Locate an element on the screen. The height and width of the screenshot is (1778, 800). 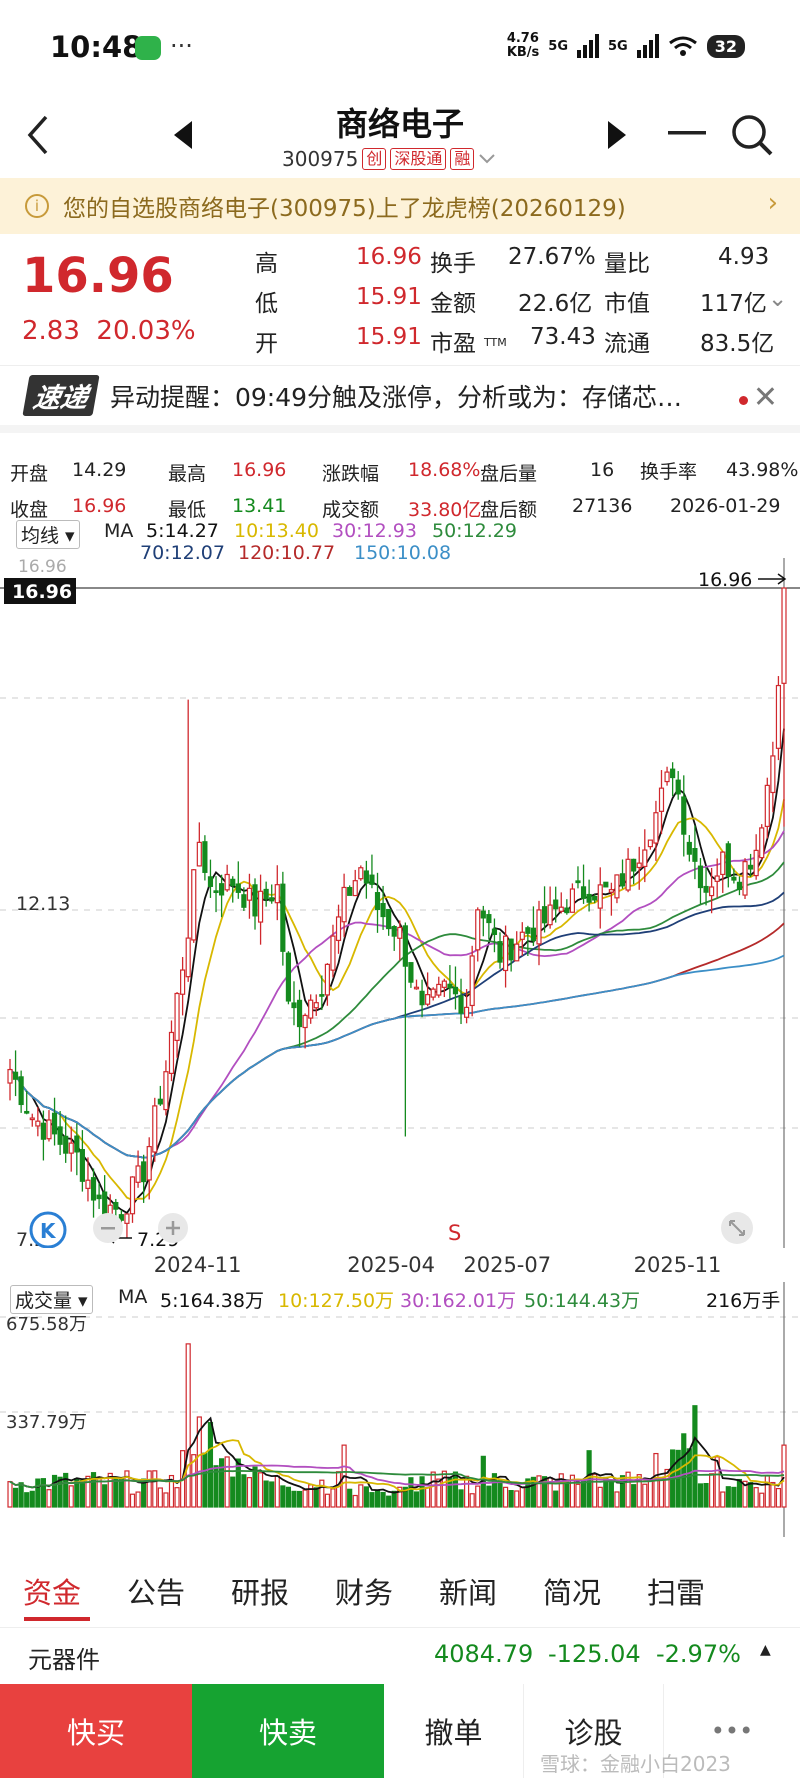
back-icon is located at coordinates (39, 135).